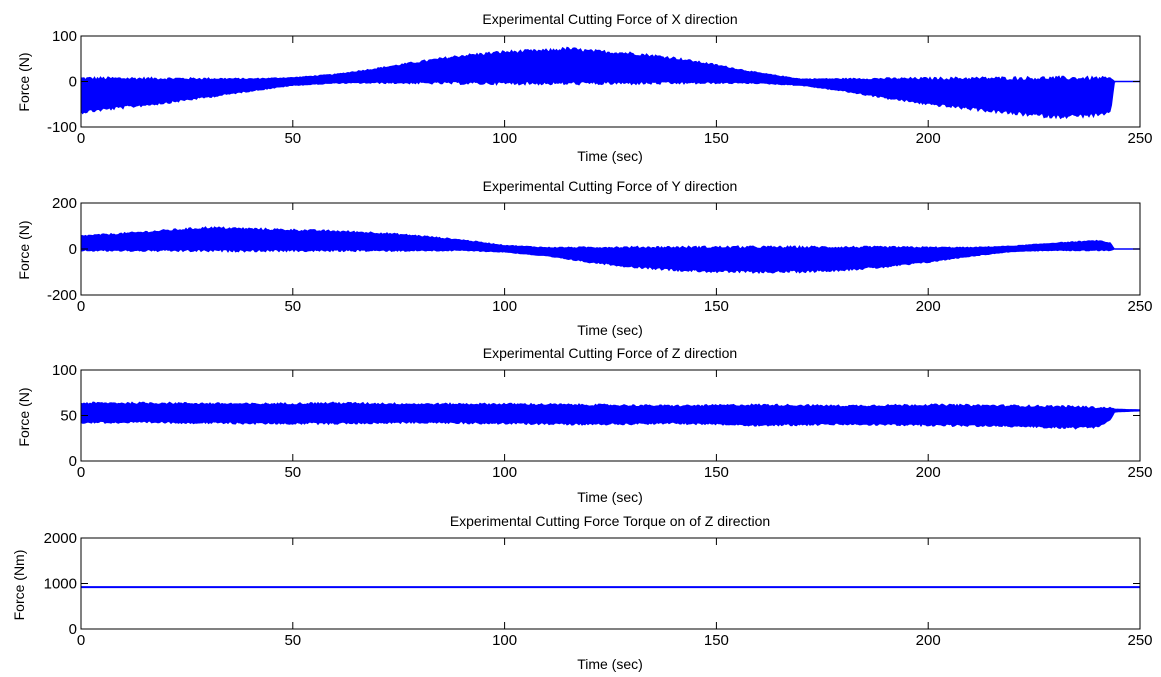 This screenshot has width=1161, height=677. Describe the element at coordinates (60, 584) in the screenshot. I see `y-tick-label: 1000` at that location.